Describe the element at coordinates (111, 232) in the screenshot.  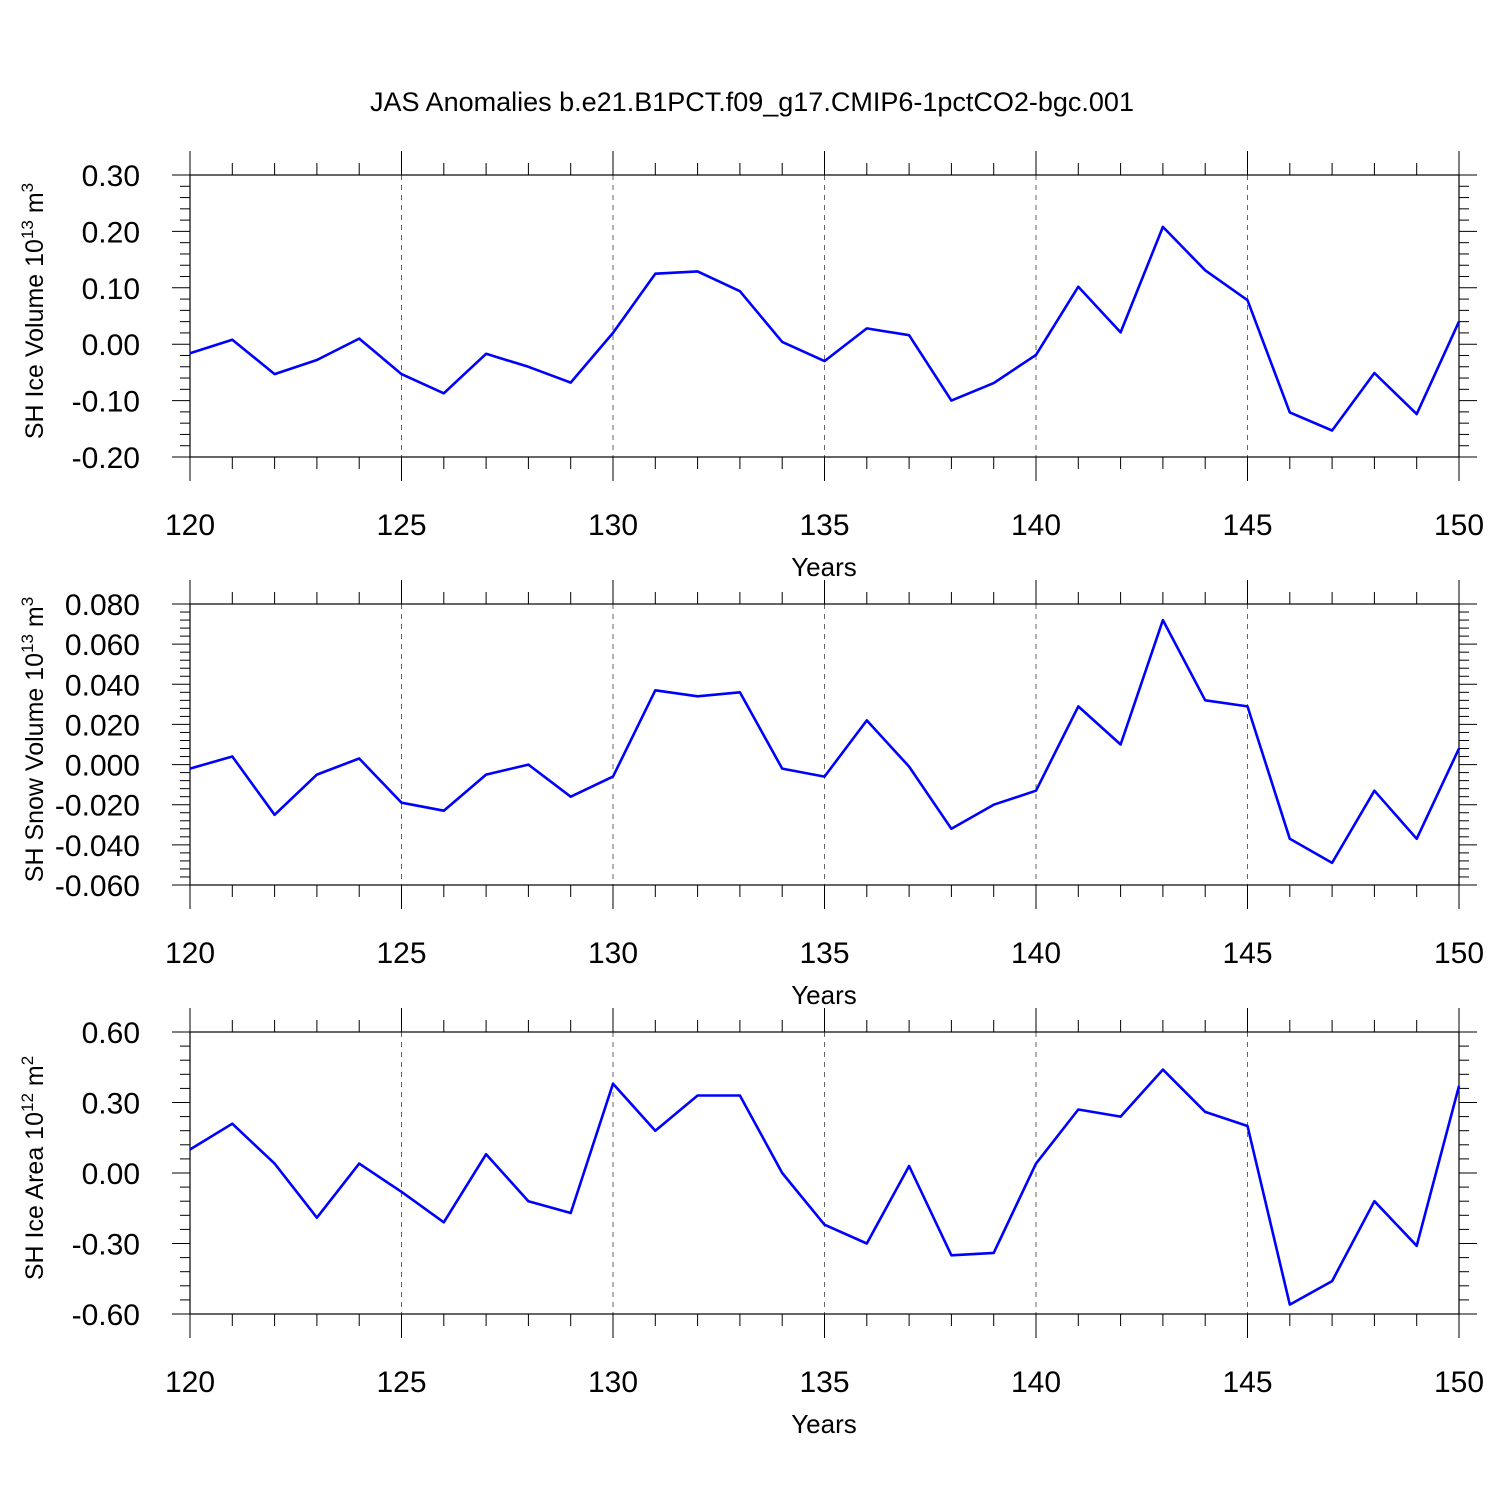
I see `y-tick-label: 0.20` at that location.